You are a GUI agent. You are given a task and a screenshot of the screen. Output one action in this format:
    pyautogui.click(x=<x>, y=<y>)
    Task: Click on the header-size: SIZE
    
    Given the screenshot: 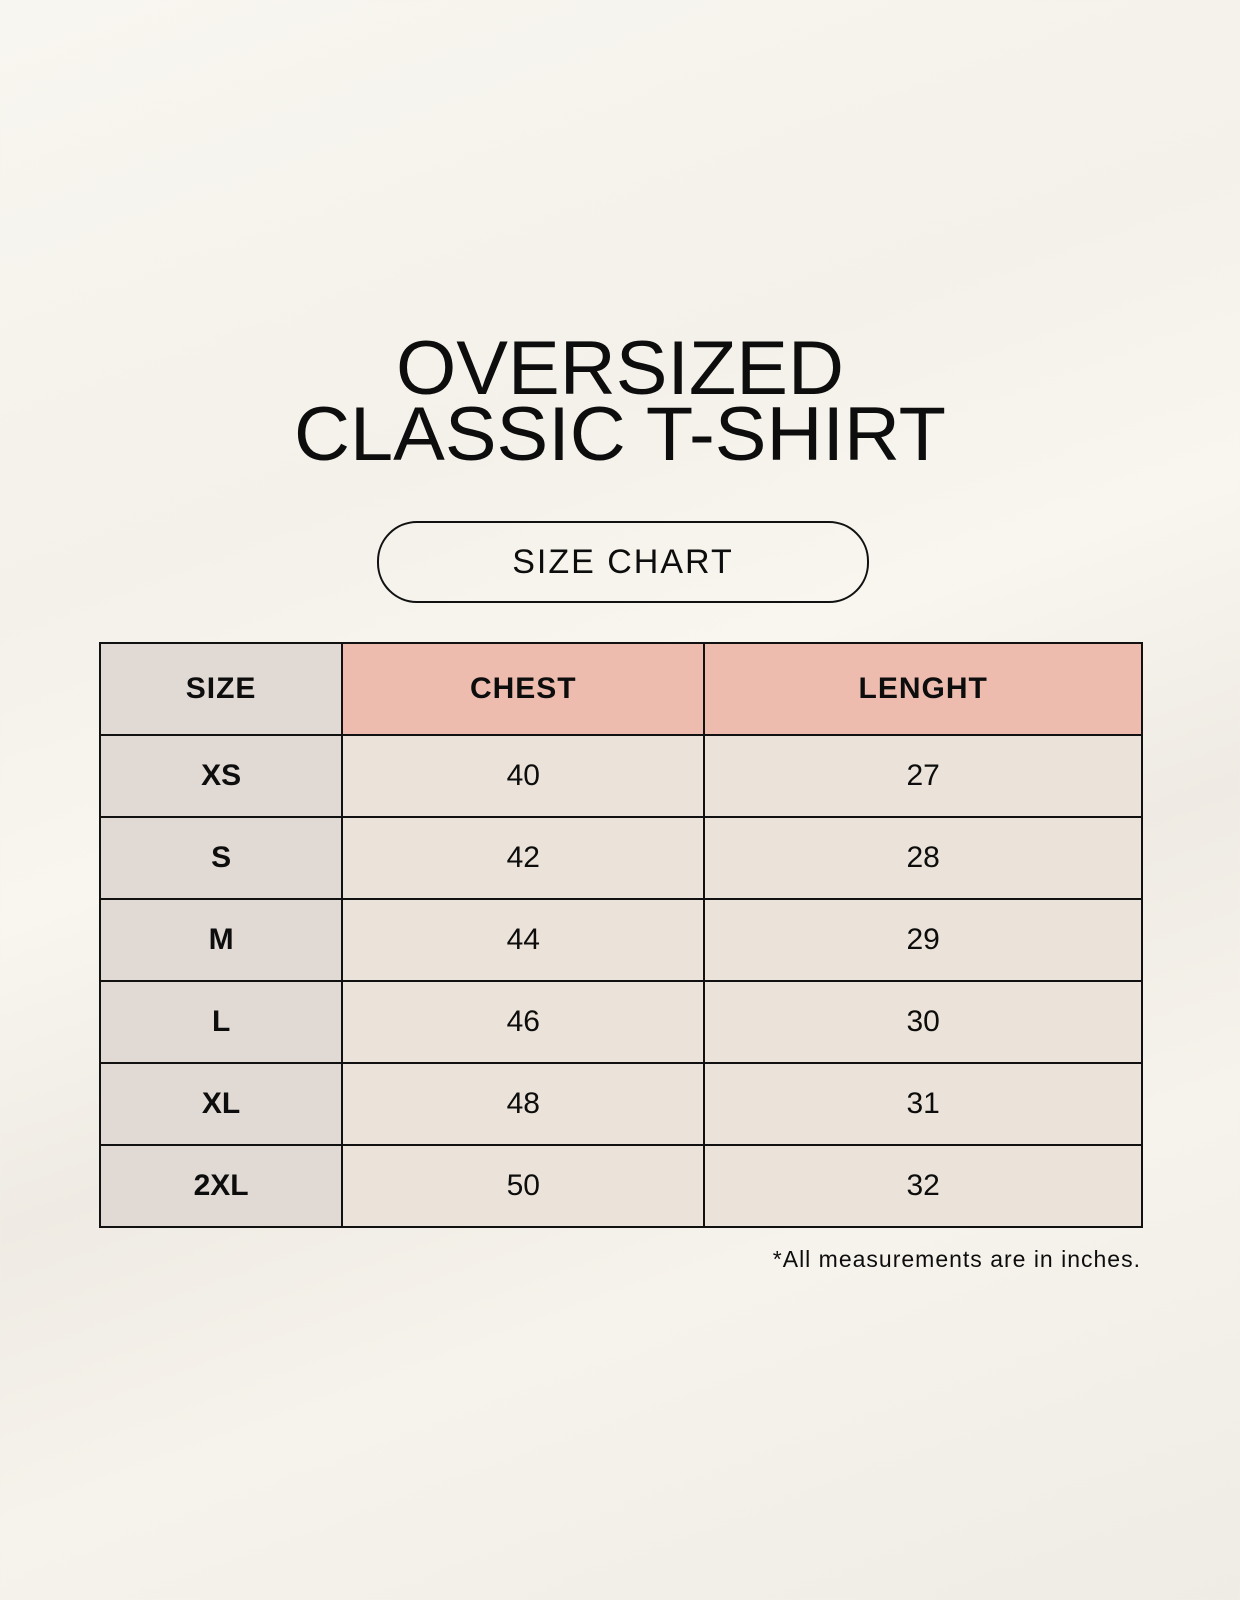 What is the action you would take?
    pyautogui.click(x=221, y=689)
    